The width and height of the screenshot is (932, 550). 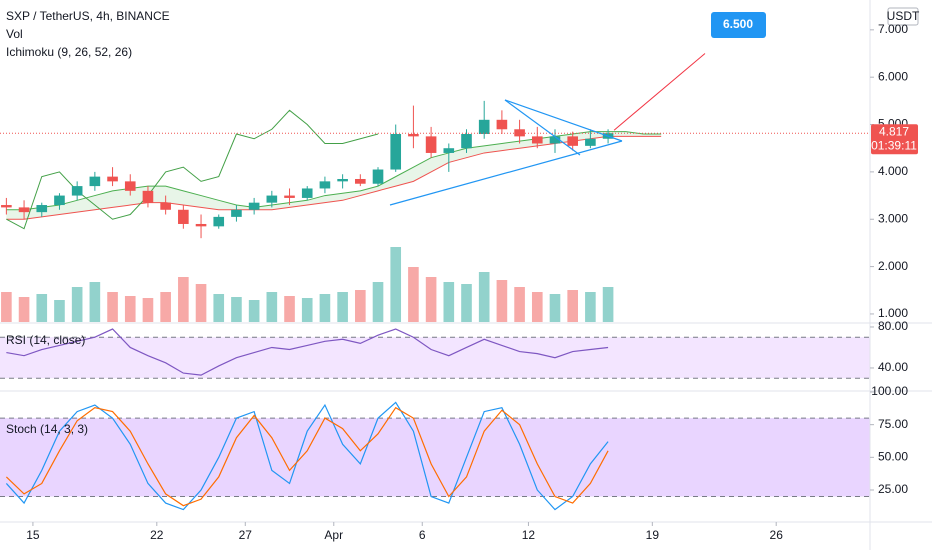 What do you see at coordinates (47, 429) in the screenshot?
I see `stoch-title: Stoch (14, 3, 3)` at bounding box center [47, 429].